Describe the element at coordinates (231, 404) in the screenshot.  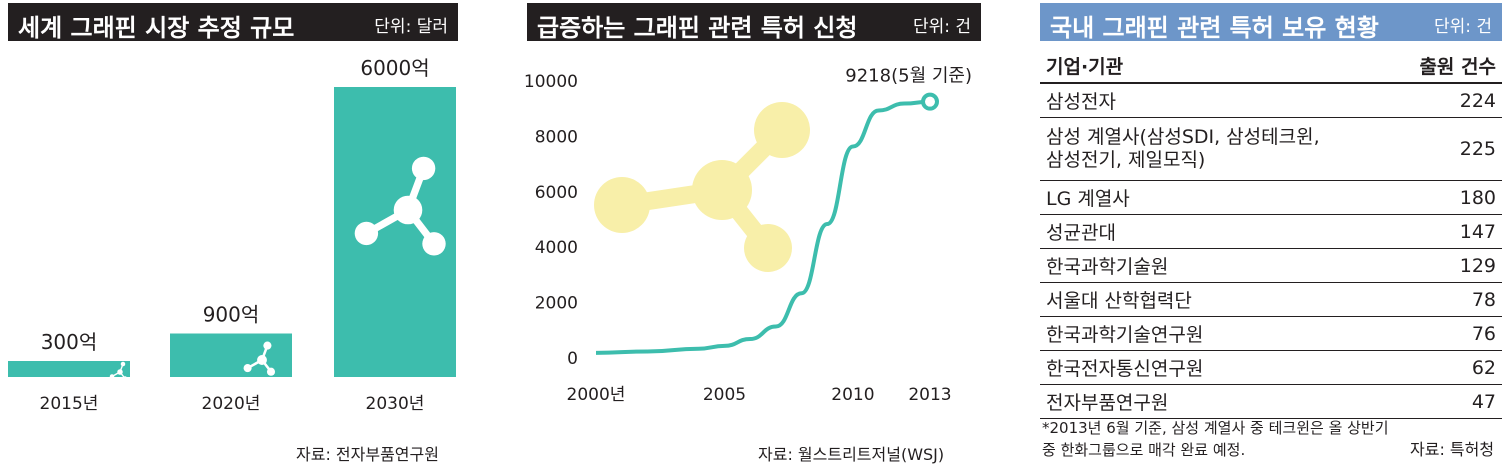
I see `x-tick-label: 2020년` at that location.